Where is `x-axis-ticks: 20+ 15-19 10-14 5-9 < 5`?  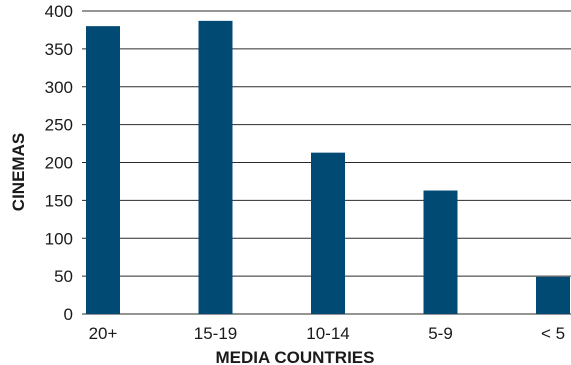
x-axis-ticks: 20+ 15-19 10-14 5-9 < 5 is located at coordinates (327, 333).